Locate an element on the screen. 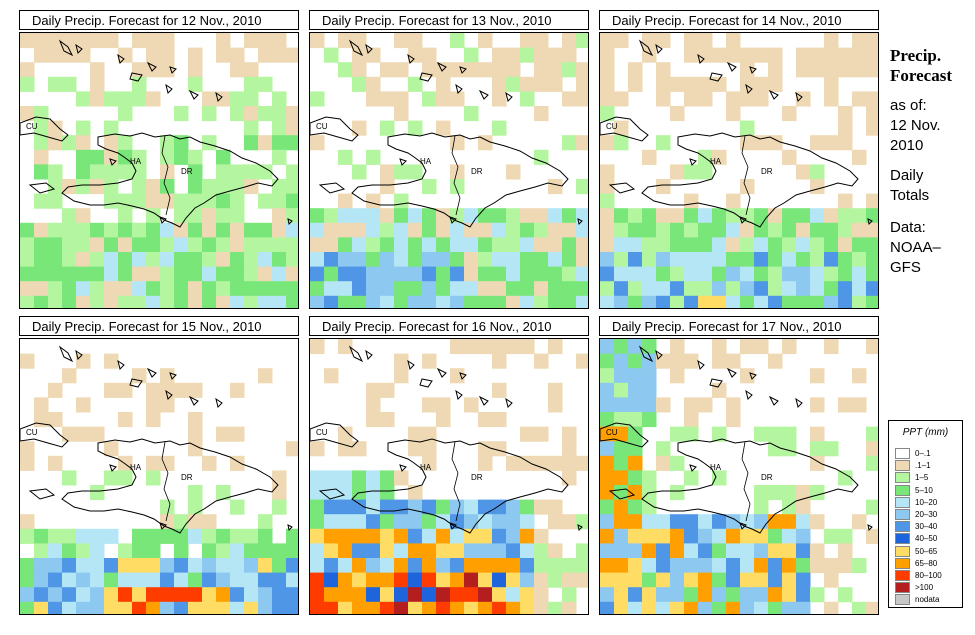 This screenshot has width=975, height=635. sidebar-heading-2: Forecast is located at coordinates (921, 75).